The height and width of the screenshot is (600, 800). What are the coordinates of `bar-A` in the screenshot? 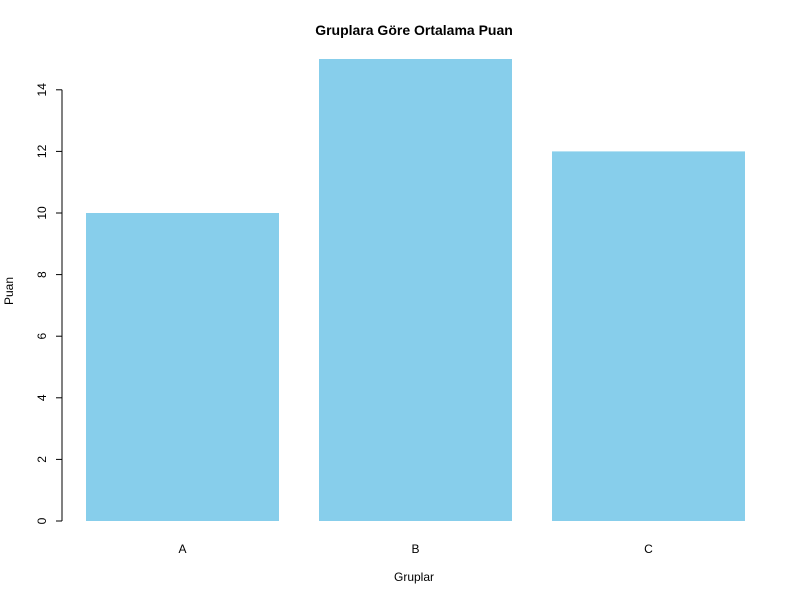 It's located at (182, 367).